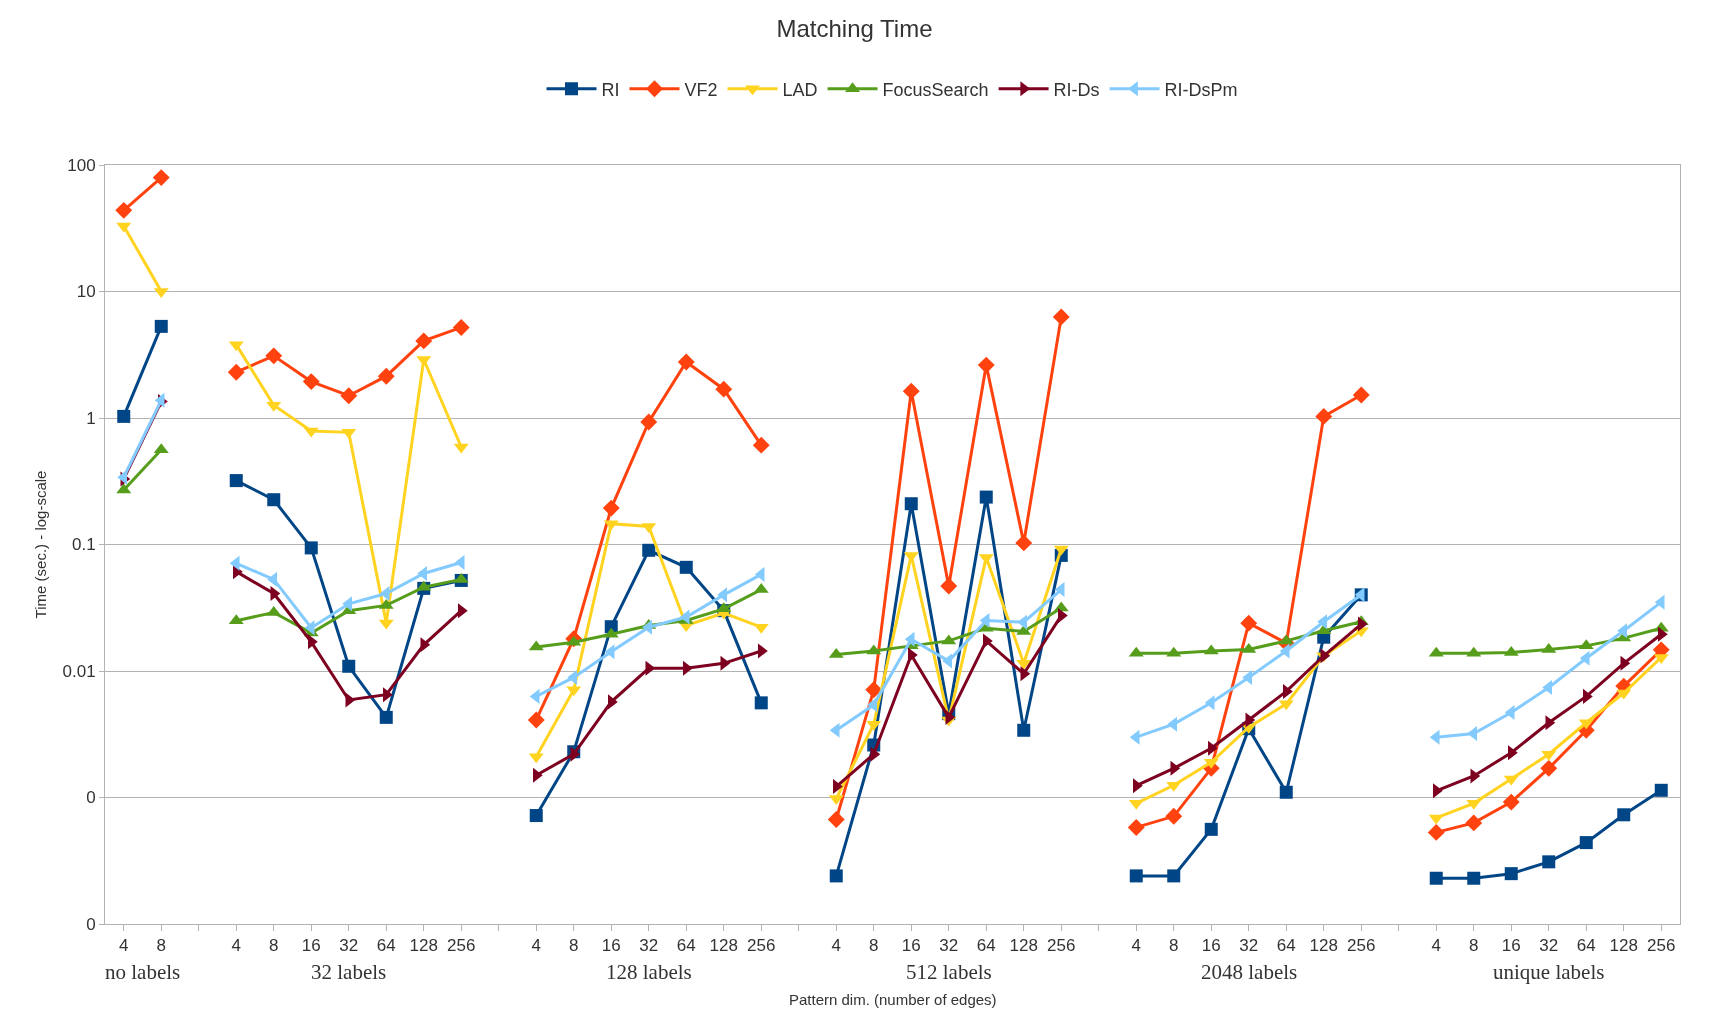 The height and width of the screenshot is (1016, 1709). I want to click on text: 2048 labels, so click(1249, 972).